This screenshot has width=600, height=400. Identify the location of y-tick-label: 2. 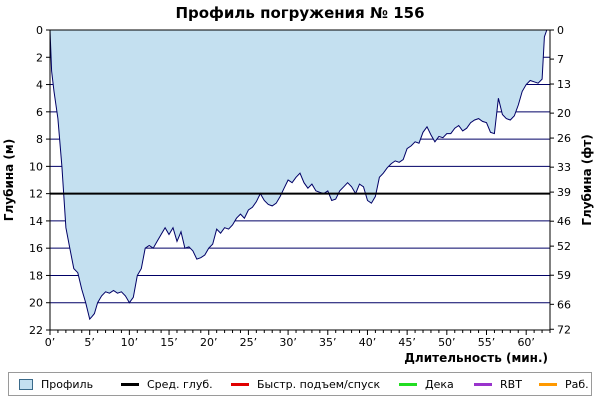
(39, 57).